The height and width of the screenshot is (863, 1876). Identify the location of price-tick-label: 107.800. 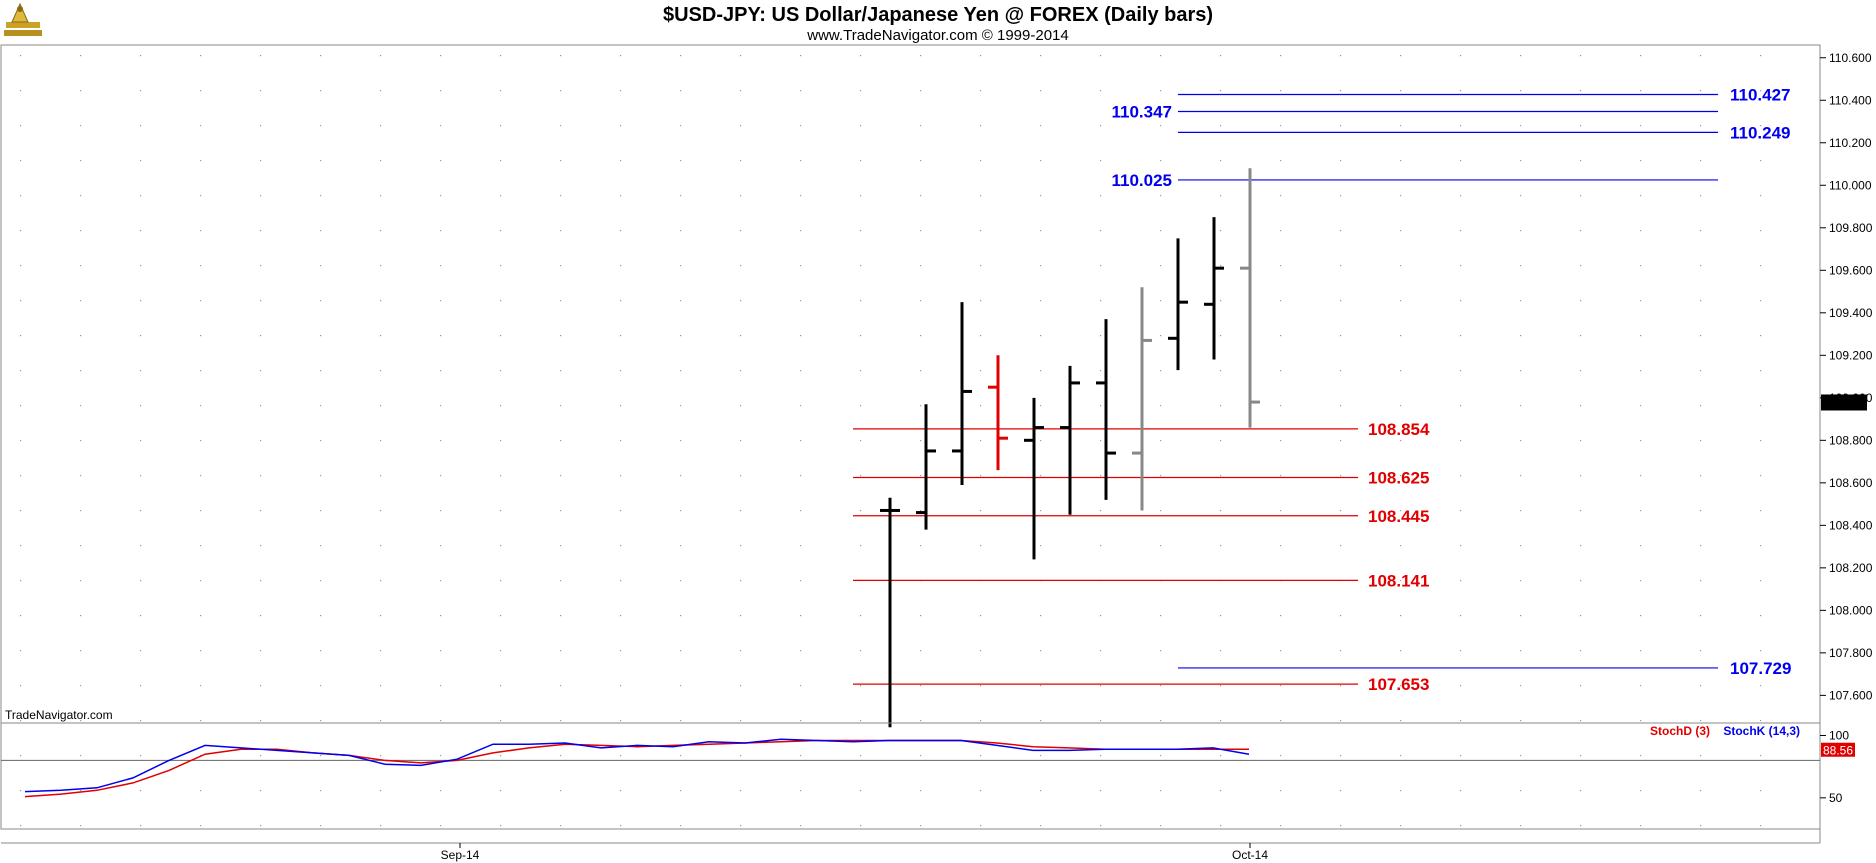
(1851, 653).